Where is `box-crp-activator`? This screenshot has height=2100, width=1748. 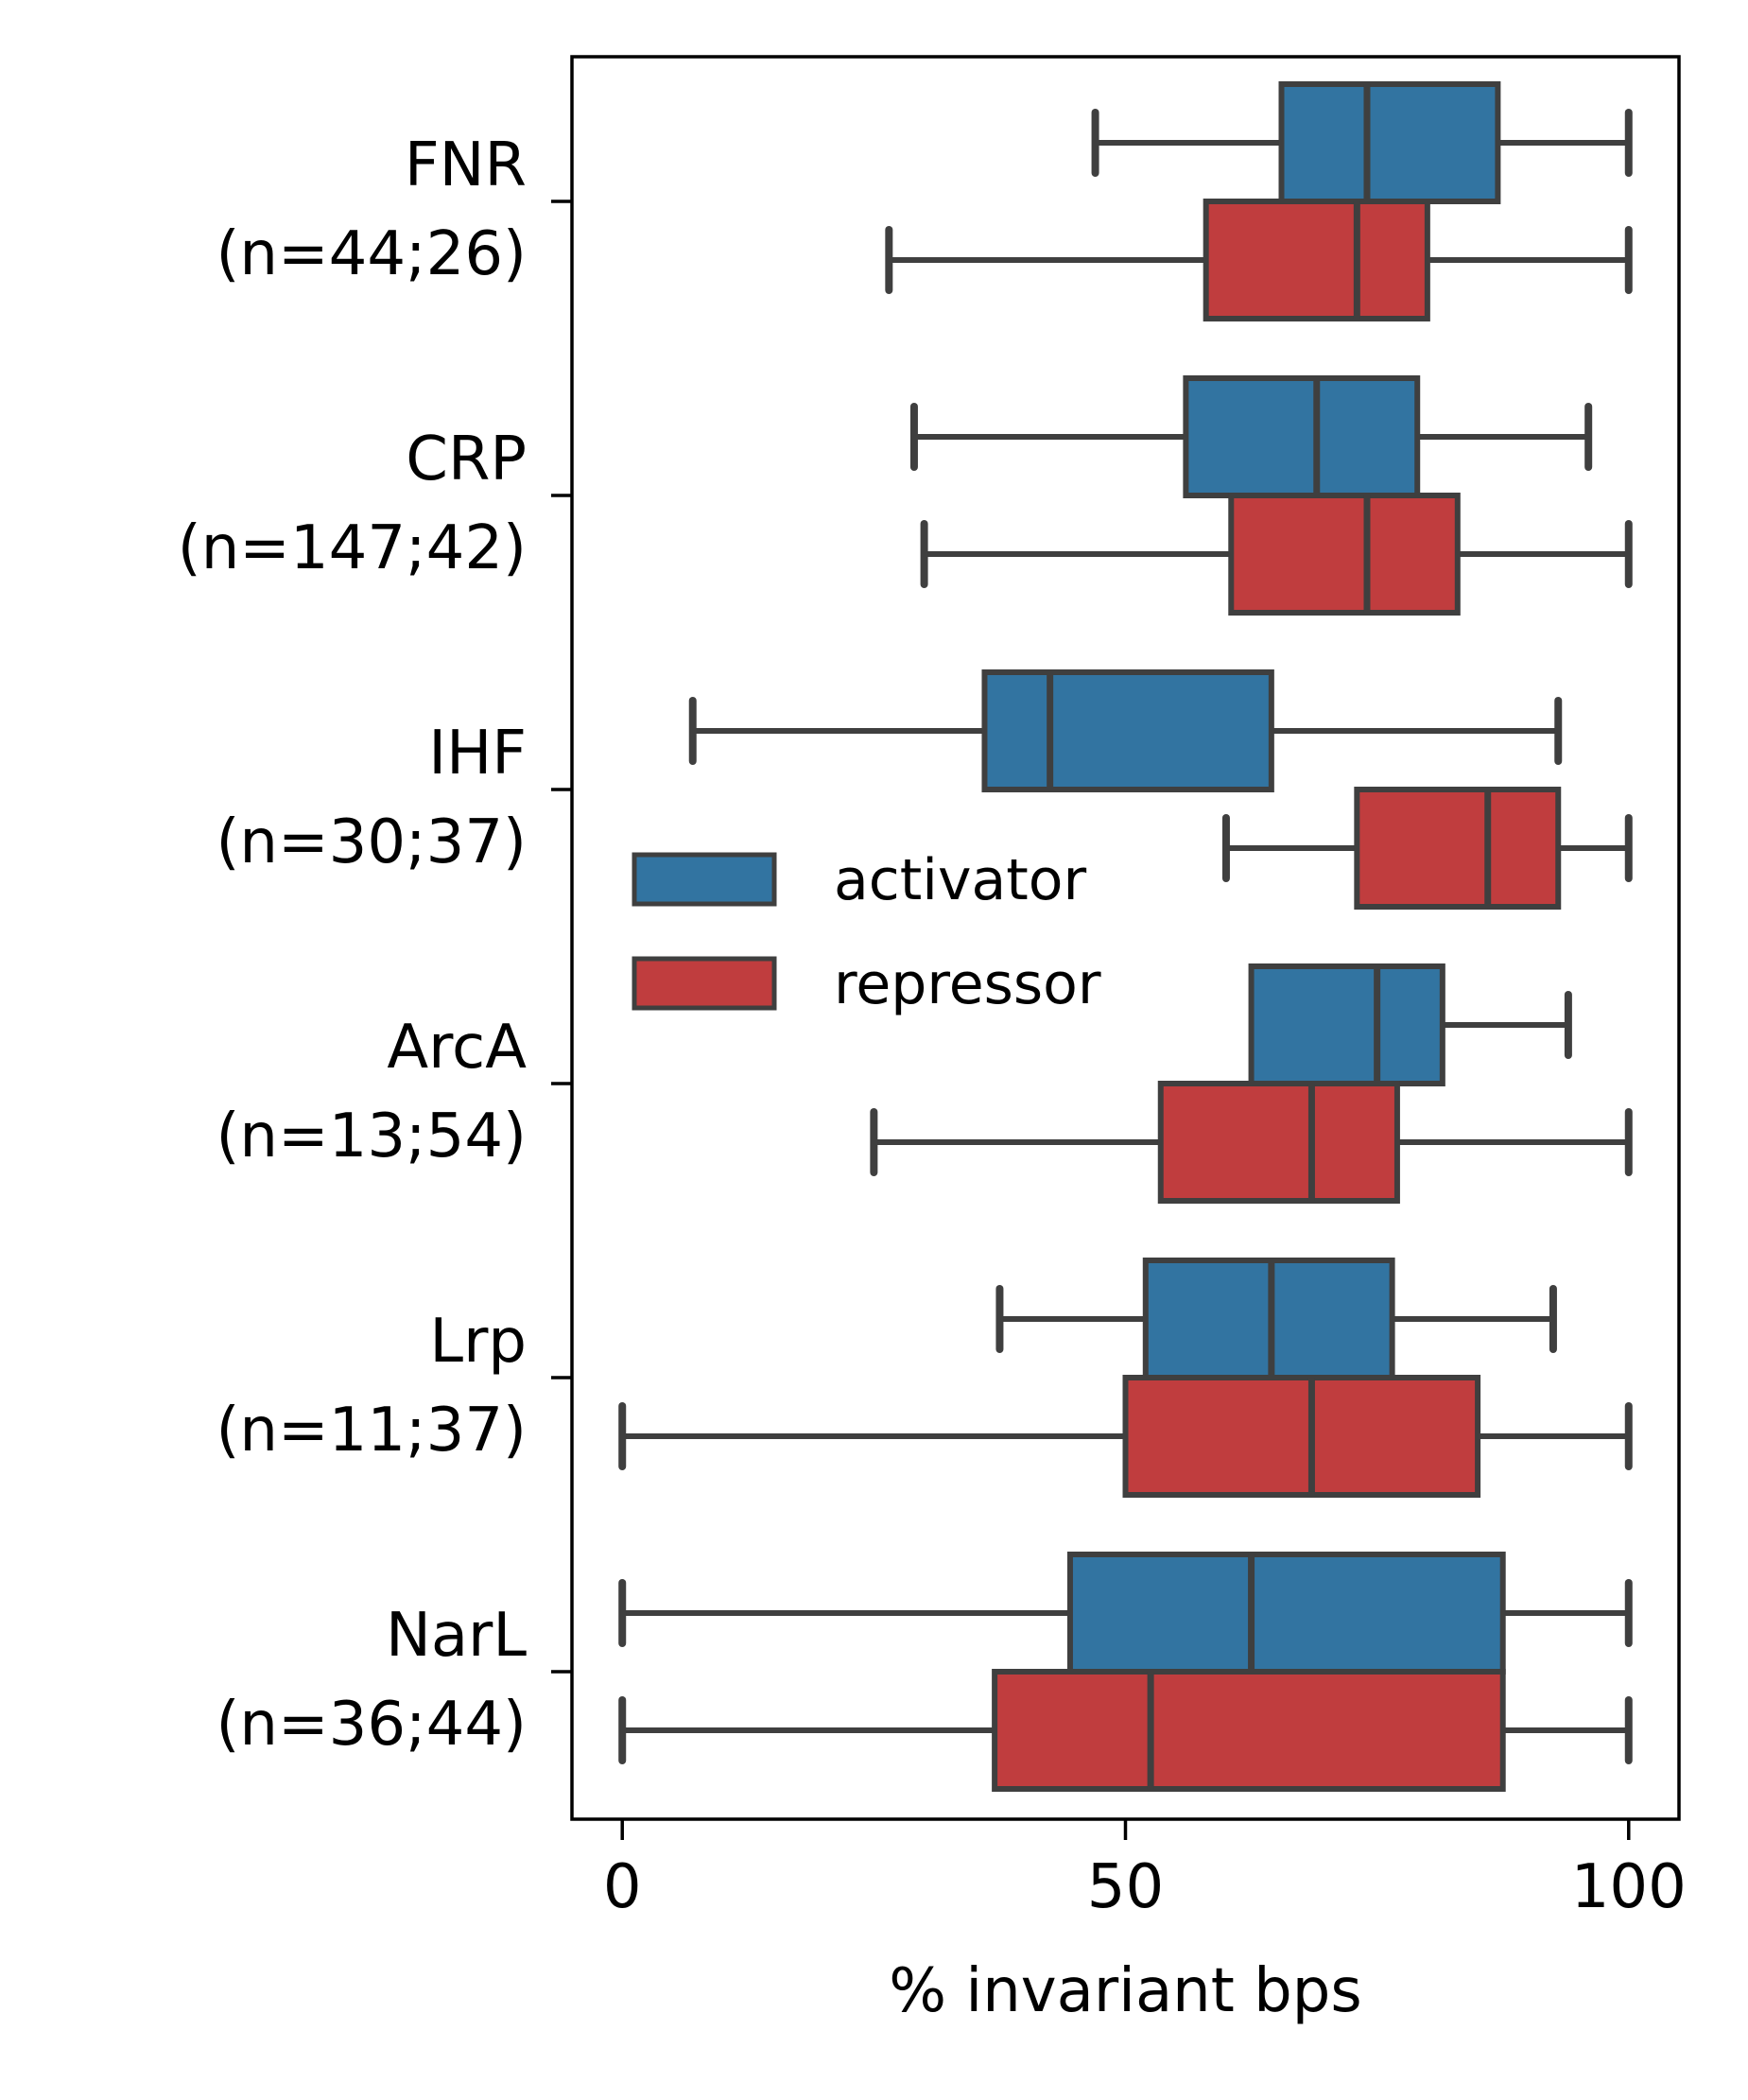
box-crp-activator is located at coordinates (1251, 436).